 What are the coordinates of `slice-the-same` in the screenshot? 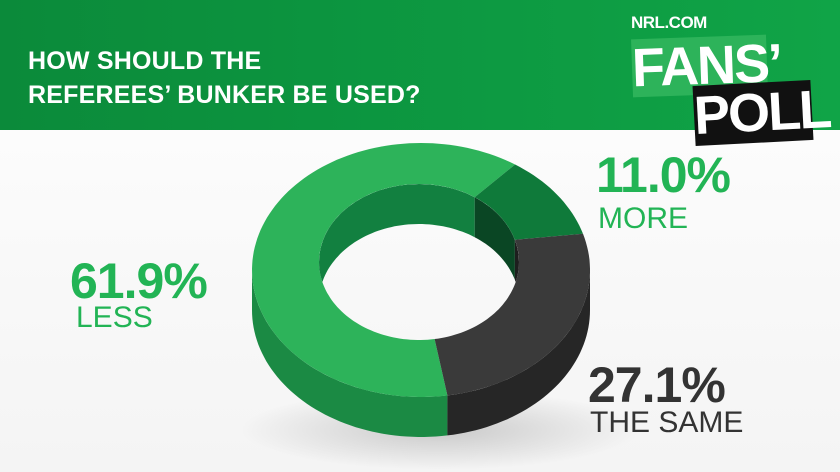 It's located at (512, 314).